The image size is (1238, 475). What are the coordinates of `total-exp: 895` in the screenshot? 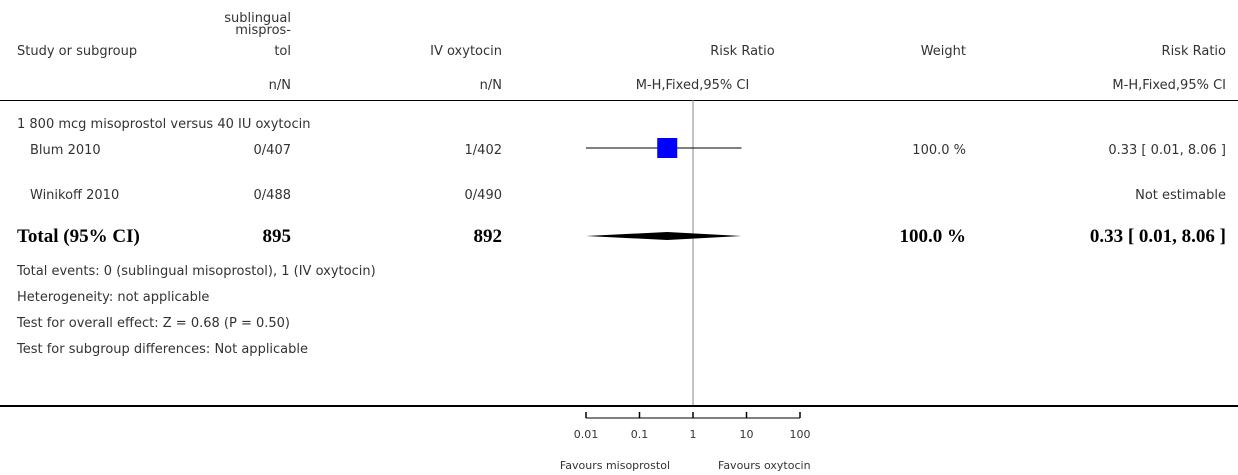 It's located at (277, 236).